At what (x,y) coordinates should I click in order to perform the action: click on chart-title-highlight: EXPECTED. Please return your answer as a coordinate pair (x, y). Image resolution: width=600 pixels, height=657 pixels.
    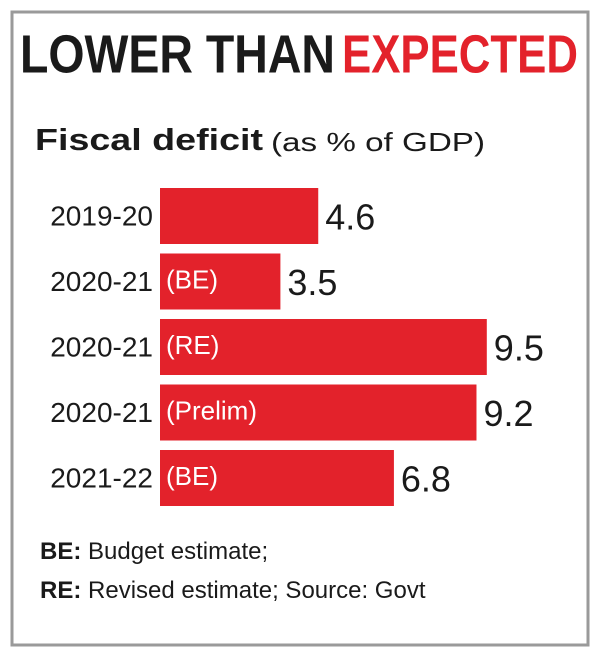
    Looking at the image, I should click on (460, 54).